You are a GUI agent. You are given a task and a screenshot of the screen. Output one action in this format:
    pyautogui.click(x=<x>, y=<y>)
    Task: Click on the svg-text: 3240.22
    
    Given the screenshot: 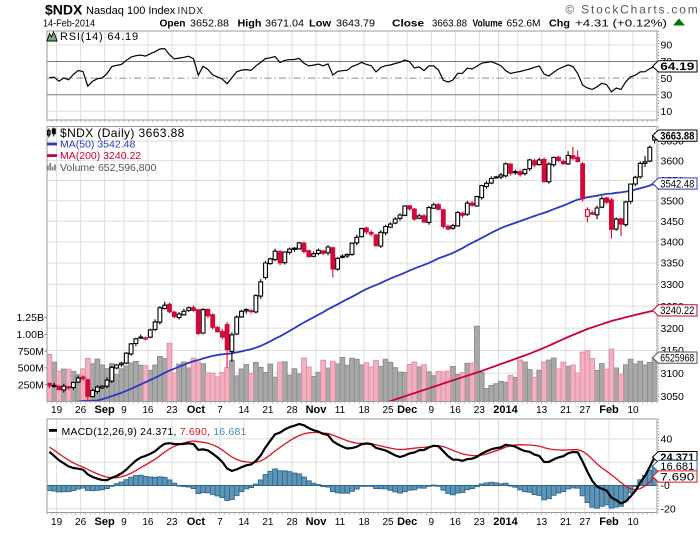 What is the action you would take?
    pyautogui.click(x=677, y=311)
    